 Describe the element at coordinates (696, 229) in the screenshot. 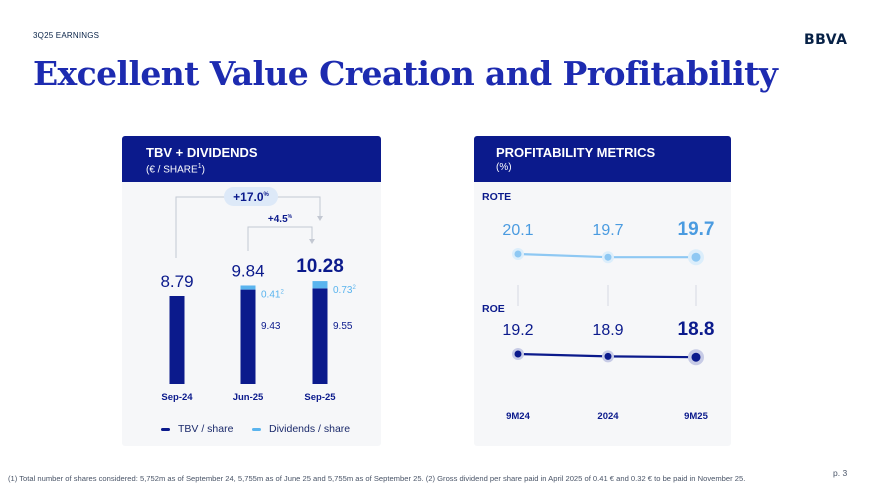

I see `value-label-rote-3: 19.7` at that location.